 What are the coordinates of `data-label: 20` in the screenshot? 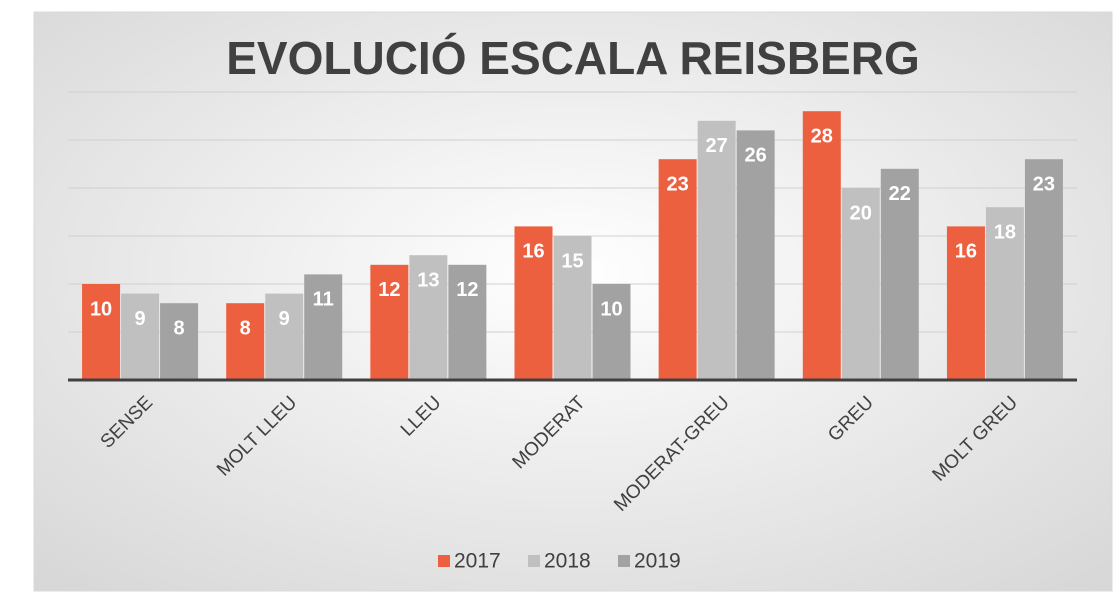 It's located at (861, 213).